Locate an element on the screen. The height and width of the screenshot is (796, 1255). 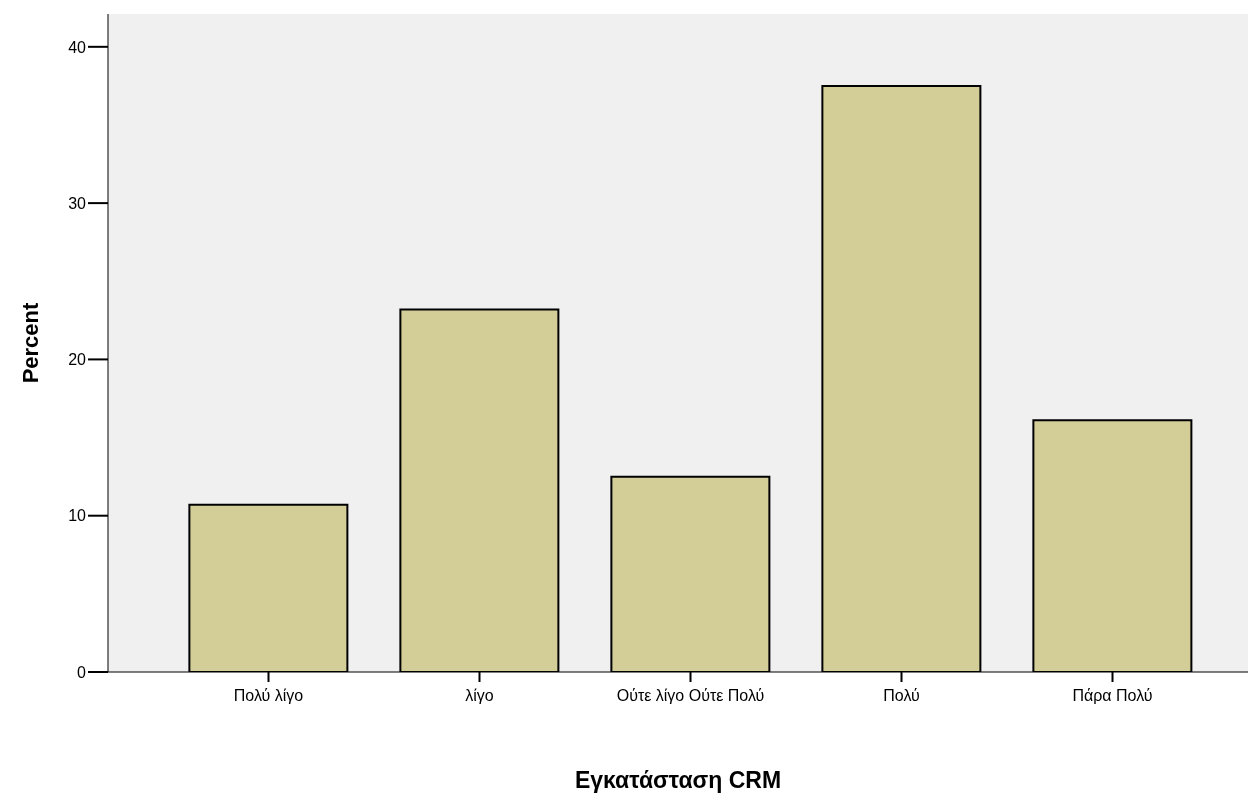
y-tick-label: 40 is located at coordinates (77, 47).